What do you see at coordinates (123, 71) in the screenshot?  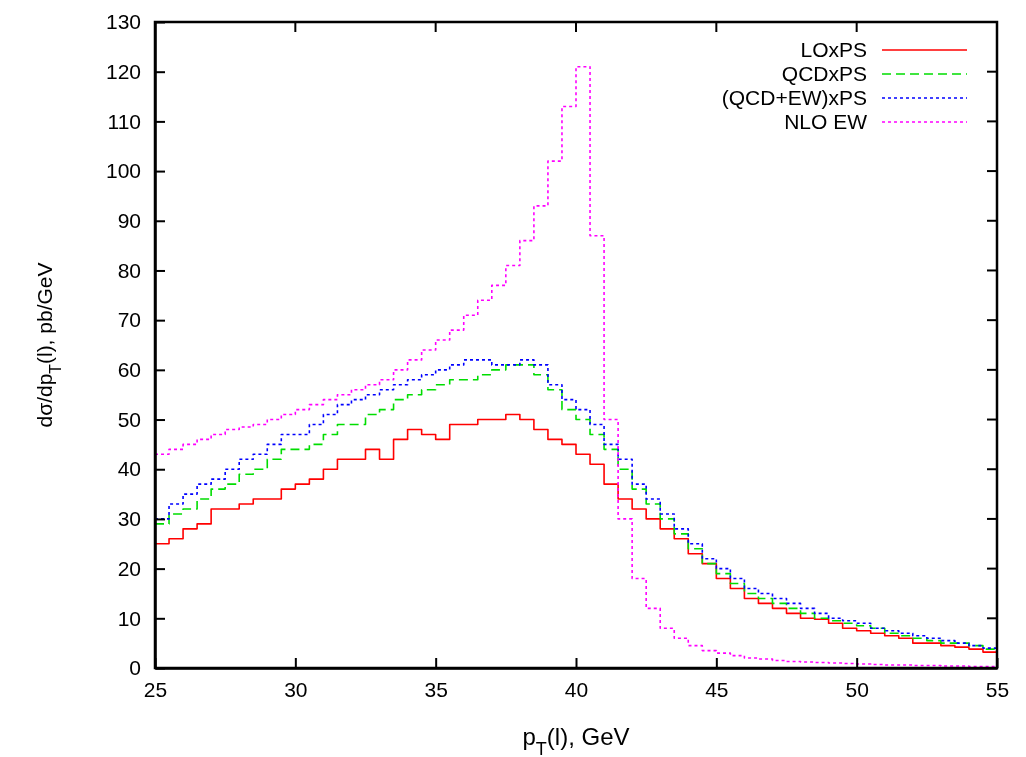 I see `y-tick-label: 120` at bounding box center [123, 71].